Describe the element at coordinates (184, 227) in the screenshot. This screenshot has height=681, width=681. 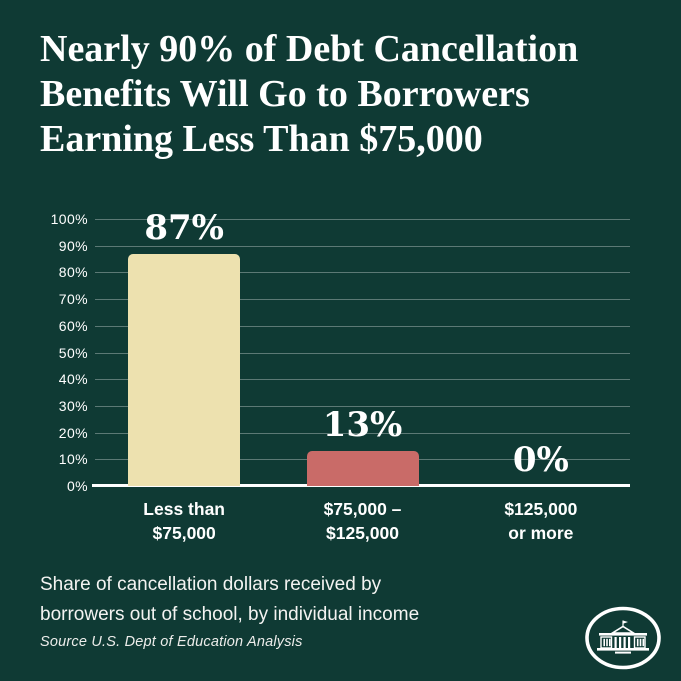
I see `bar-value-label: 87%` at that location.